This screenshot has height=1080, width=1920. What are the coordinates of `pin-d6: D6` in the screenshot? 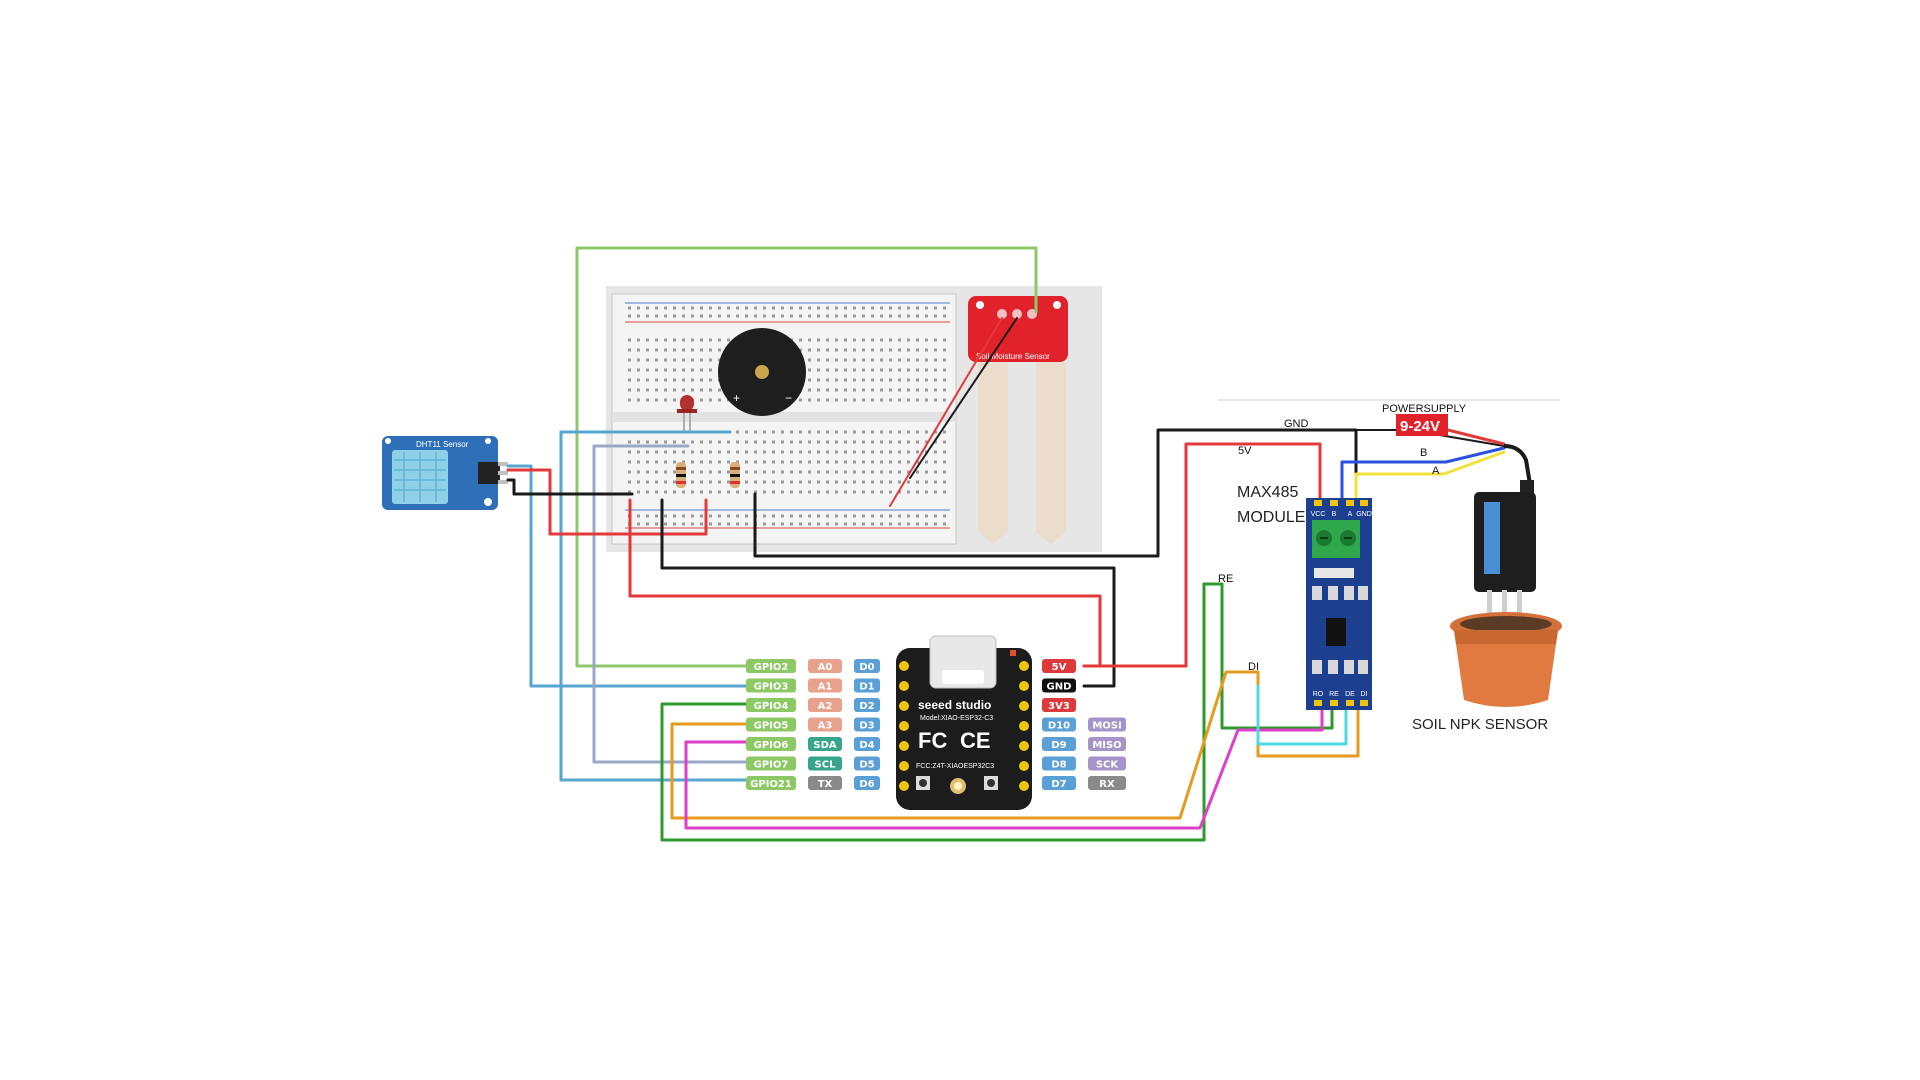 It's located at (867, 783).